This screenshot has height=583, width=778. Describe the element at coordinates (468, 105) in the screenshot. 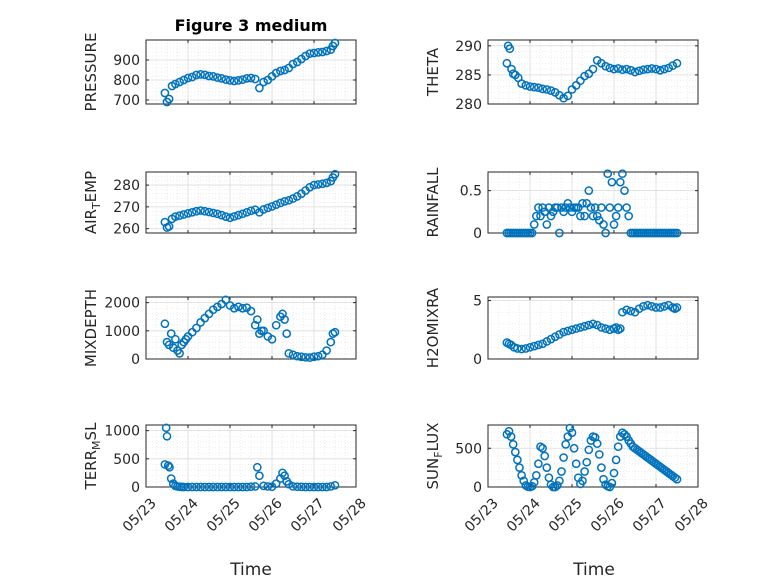

I see `y-tick-label: 280` at that location.